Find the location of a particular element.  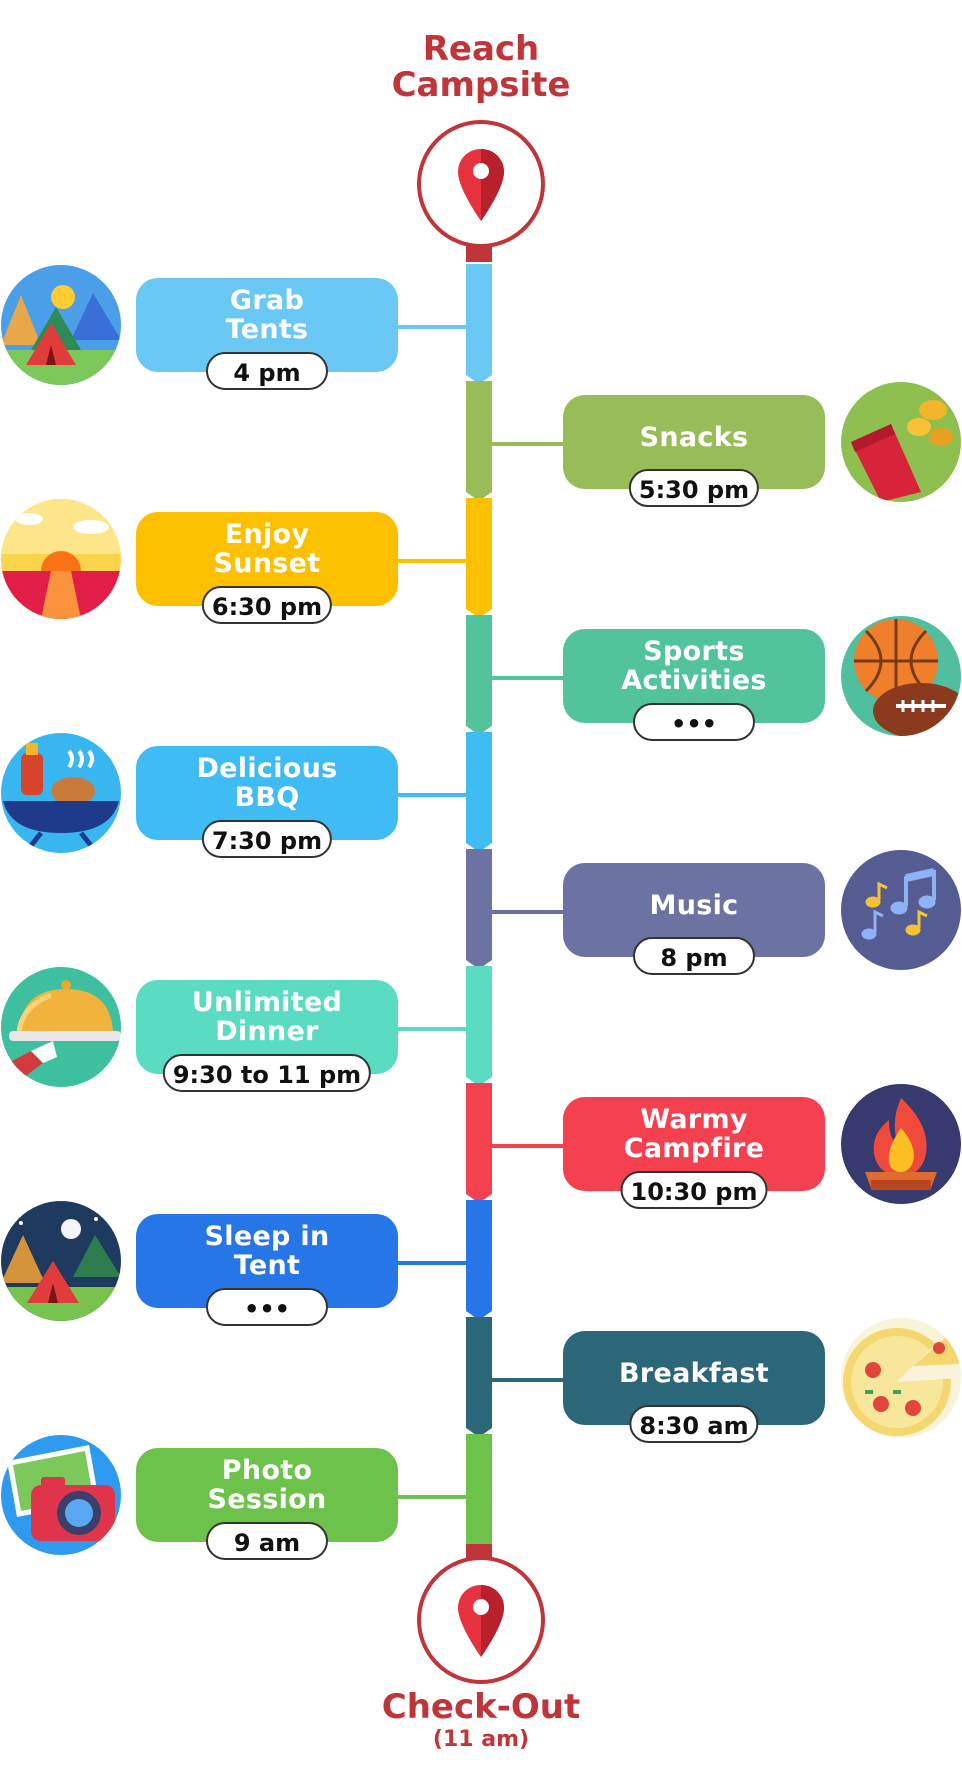

bbq-grill-icon is located at coordinates (61, 793).